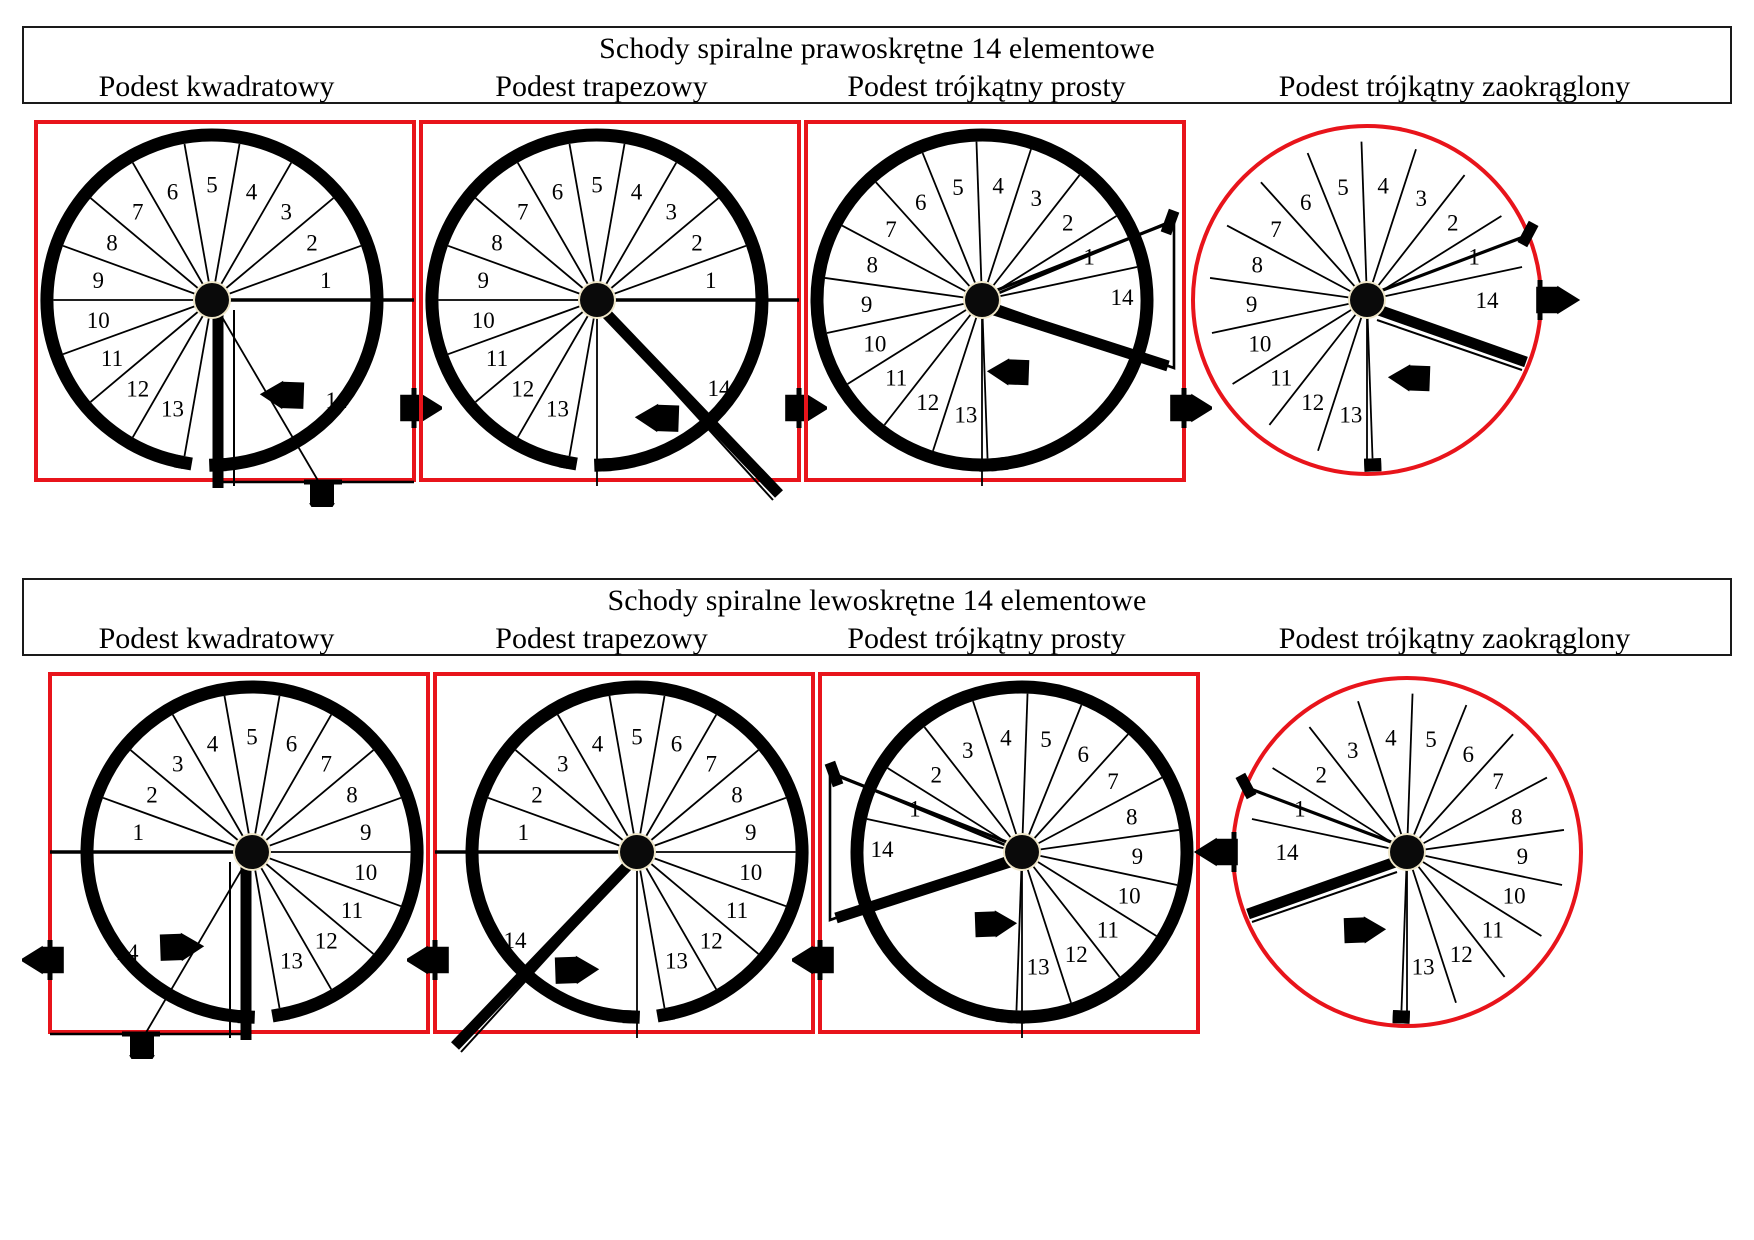 This screenshot has height=1240, width=1754. I want to click on column-label-square: Podest kwadratowy, so click(216, 86).